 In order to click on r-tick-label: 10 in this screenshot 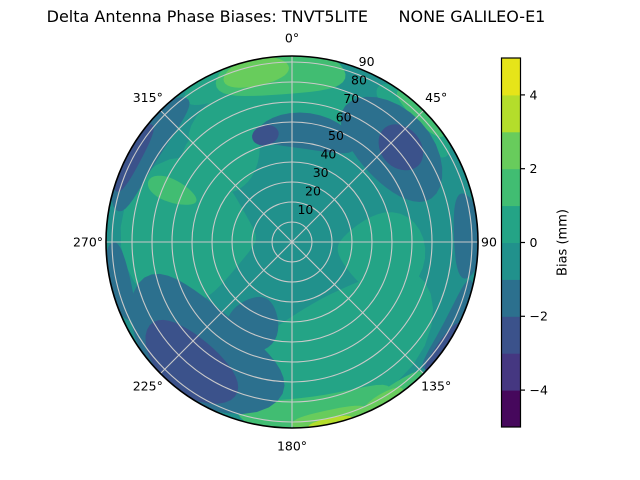, I will do `click(305, 209)`.